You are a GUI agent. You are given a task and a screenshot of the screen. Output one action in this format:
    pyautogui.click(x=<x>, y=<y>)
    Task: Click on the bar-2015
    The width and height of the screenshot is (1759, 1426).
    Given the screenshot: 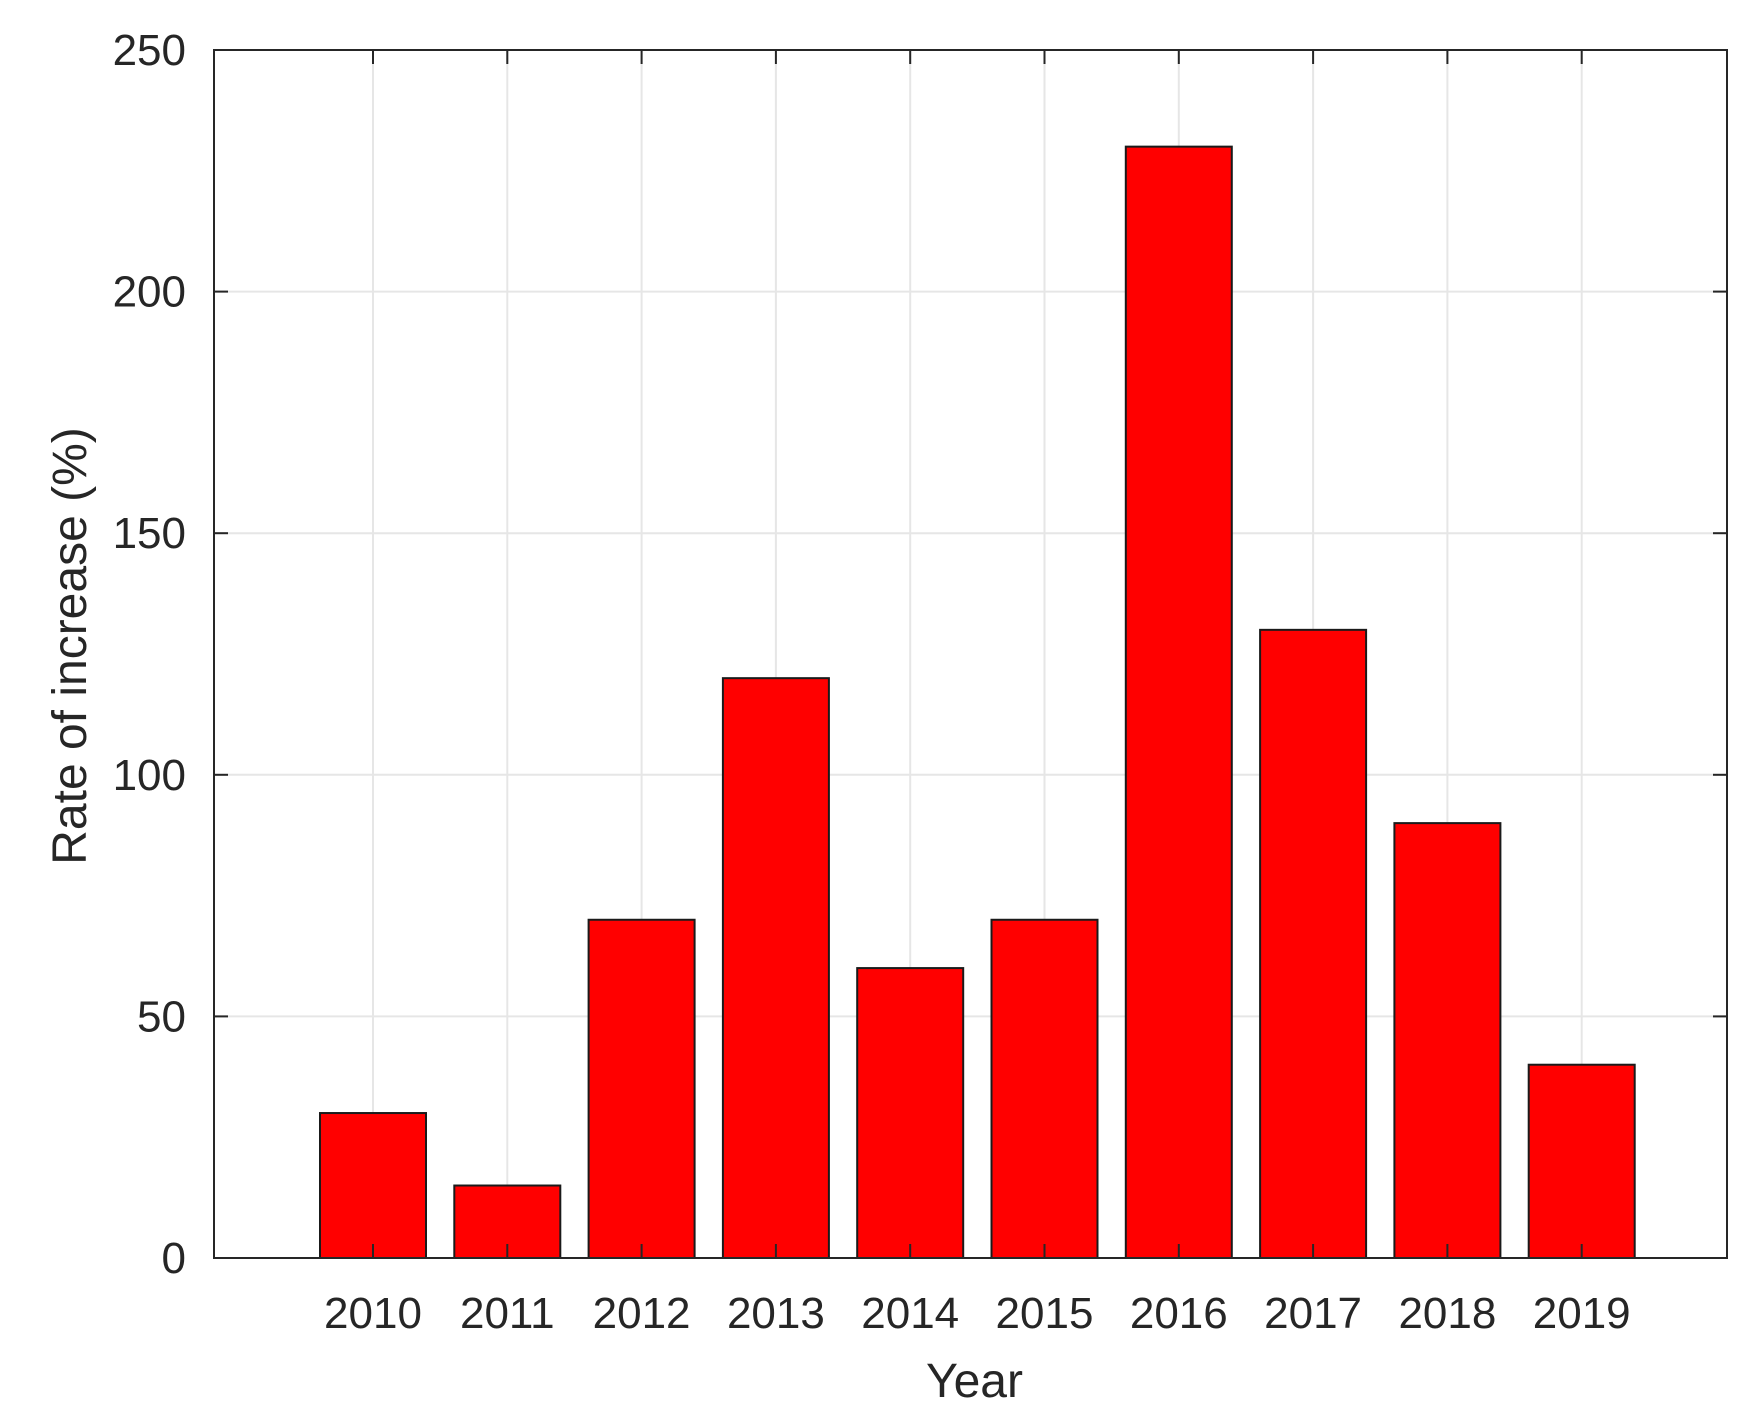 What is the action you would take?
    pyautogui.click(x=1044, y=1088)
    